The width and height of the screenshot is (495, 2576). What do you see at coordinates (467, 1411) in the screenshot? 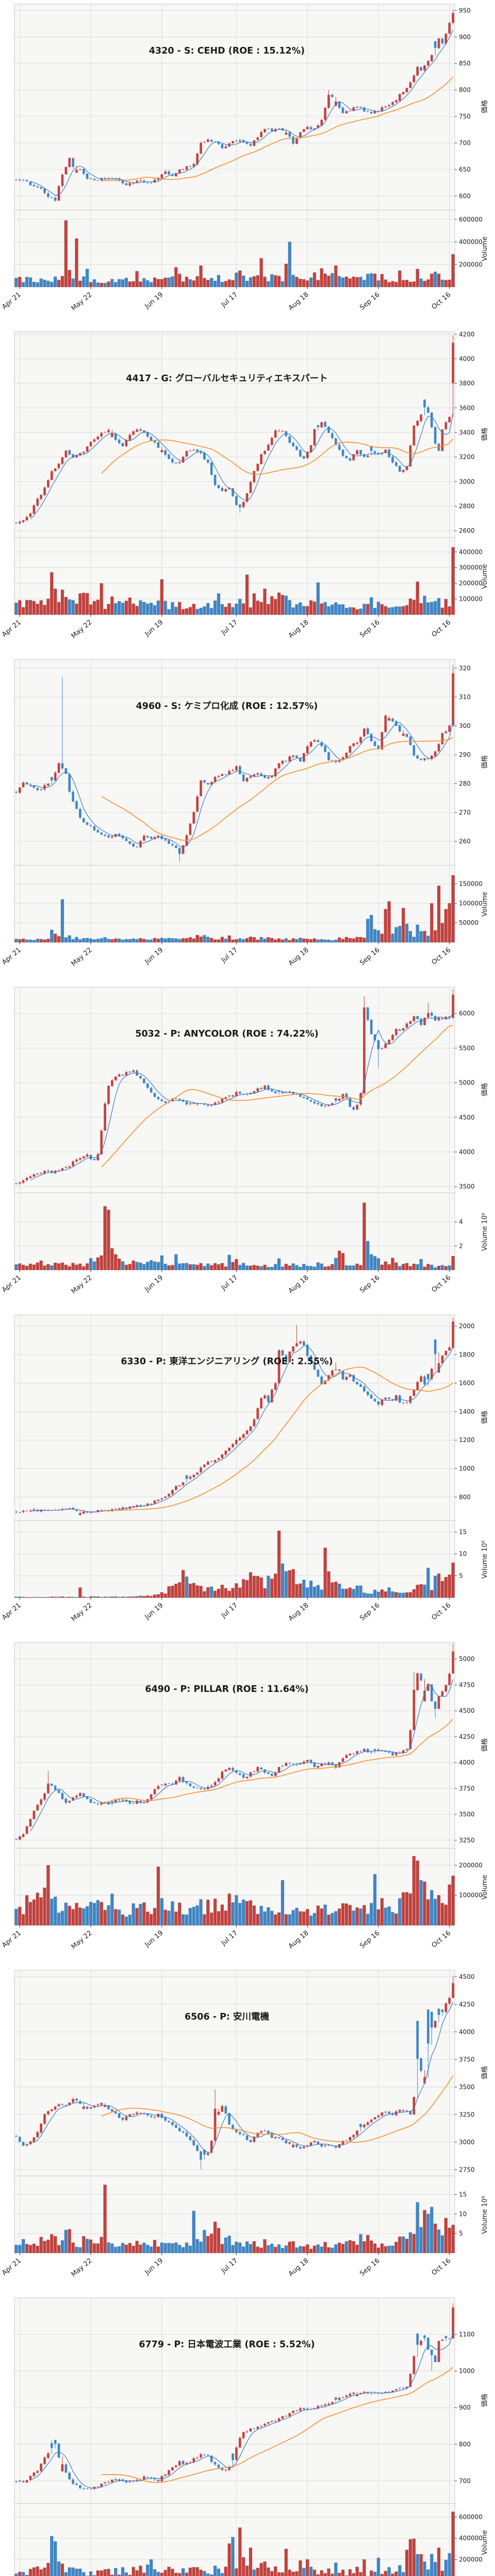
I see `price-tick-label: 1400` at bounding box center [467, 1411].